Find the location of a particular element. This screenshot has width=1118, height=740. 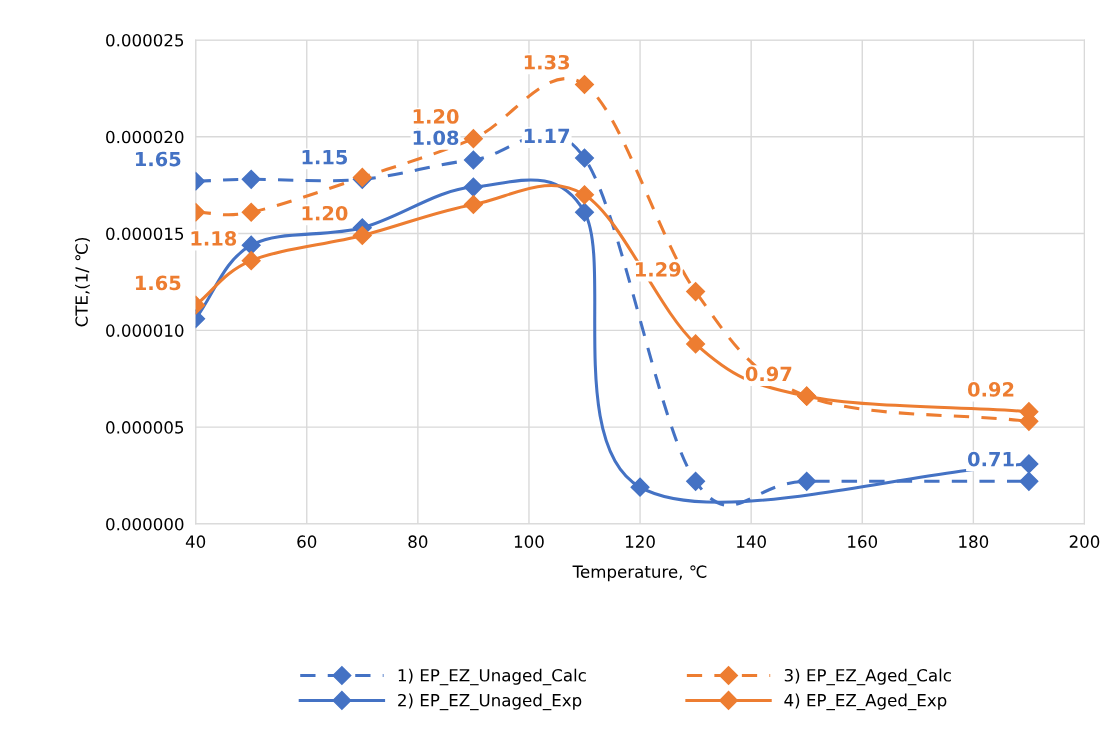

annotation: 1.33 is located at coordinates (547, 62).